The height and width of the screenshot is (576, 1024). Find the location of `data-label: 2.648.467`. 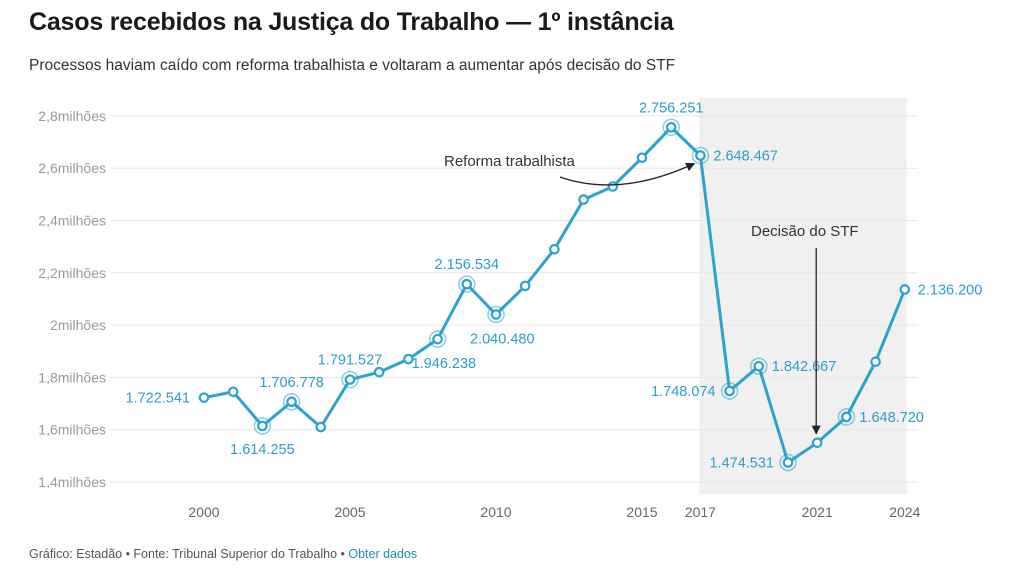

data-label: 2.648.467 is located at coordinates (745, 157).